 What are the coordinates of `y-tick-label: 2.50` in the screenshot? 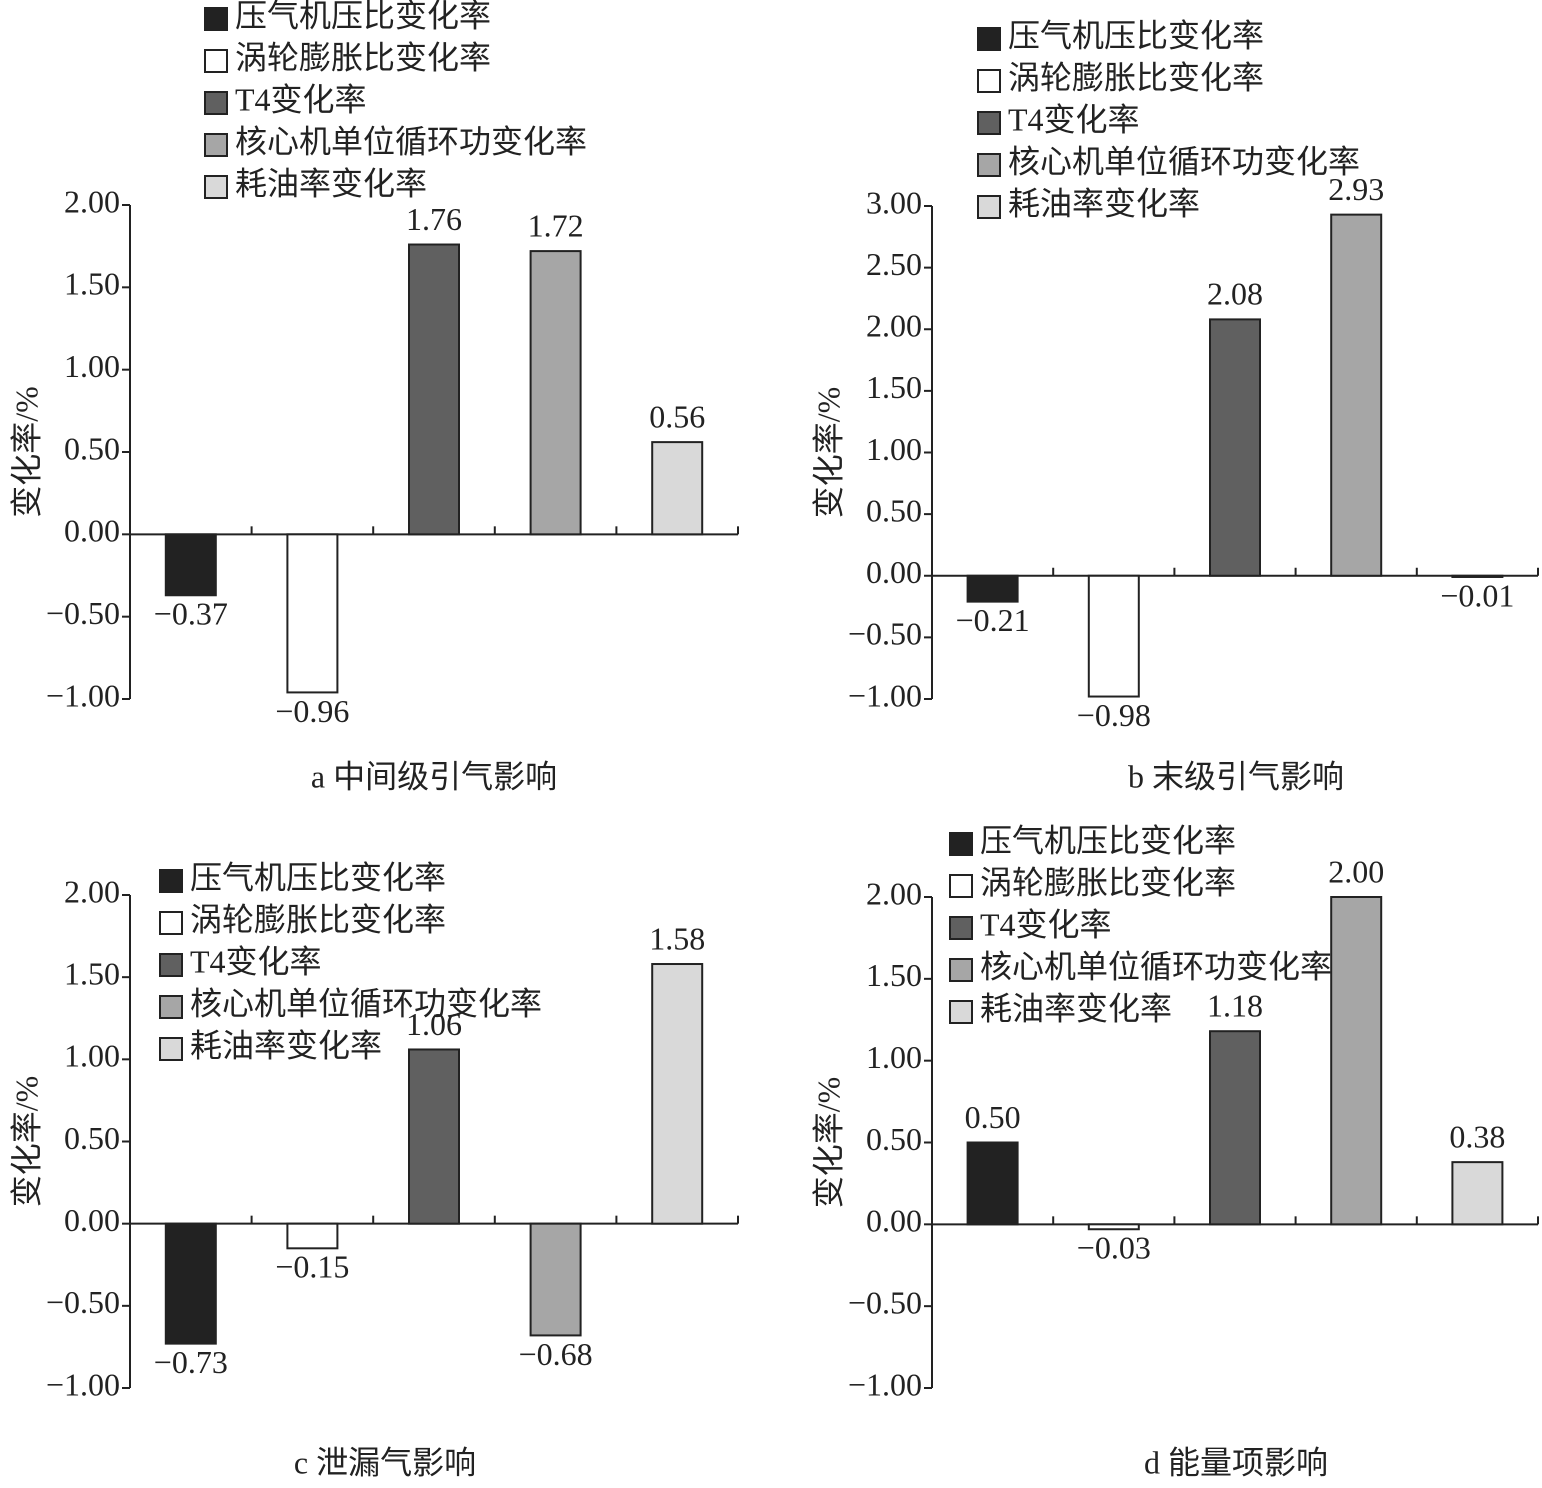 It's located at (894, 264).